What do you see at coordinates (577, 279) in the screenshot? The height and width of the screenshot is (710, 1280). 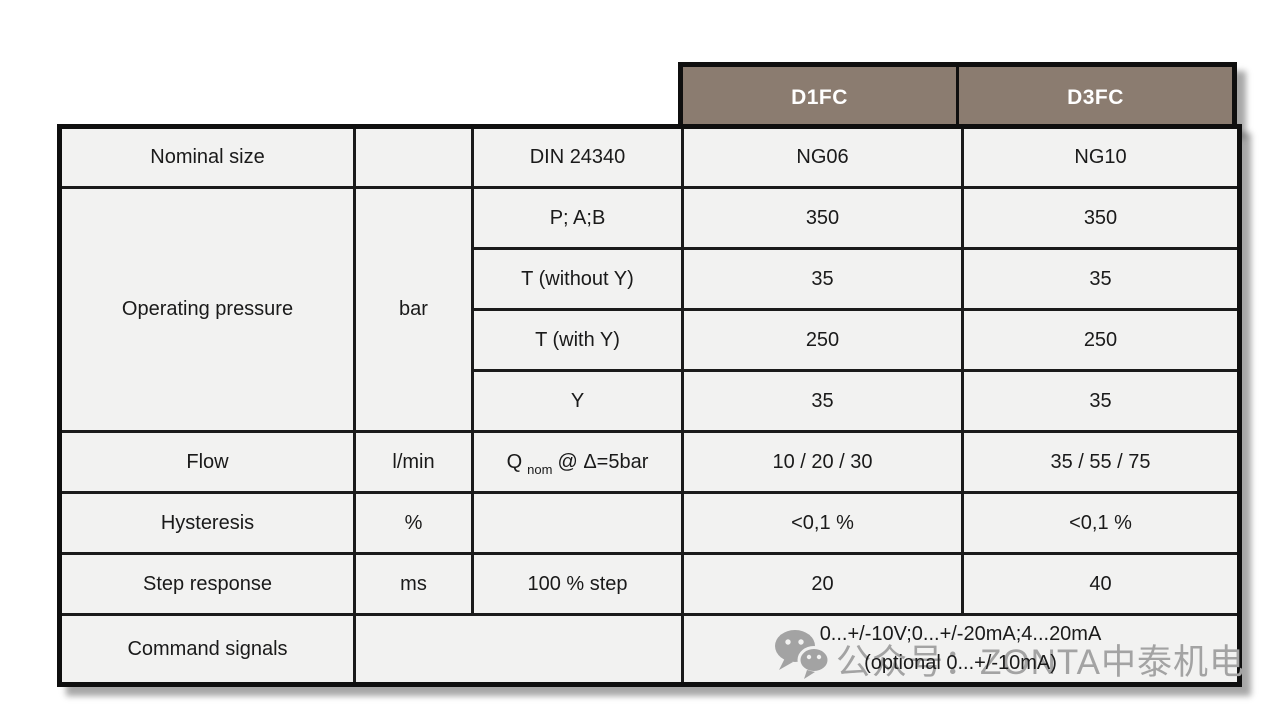 I see `cell-pressure-t-without-y-condition: T (without Y)` at bounding box center [577, 279].